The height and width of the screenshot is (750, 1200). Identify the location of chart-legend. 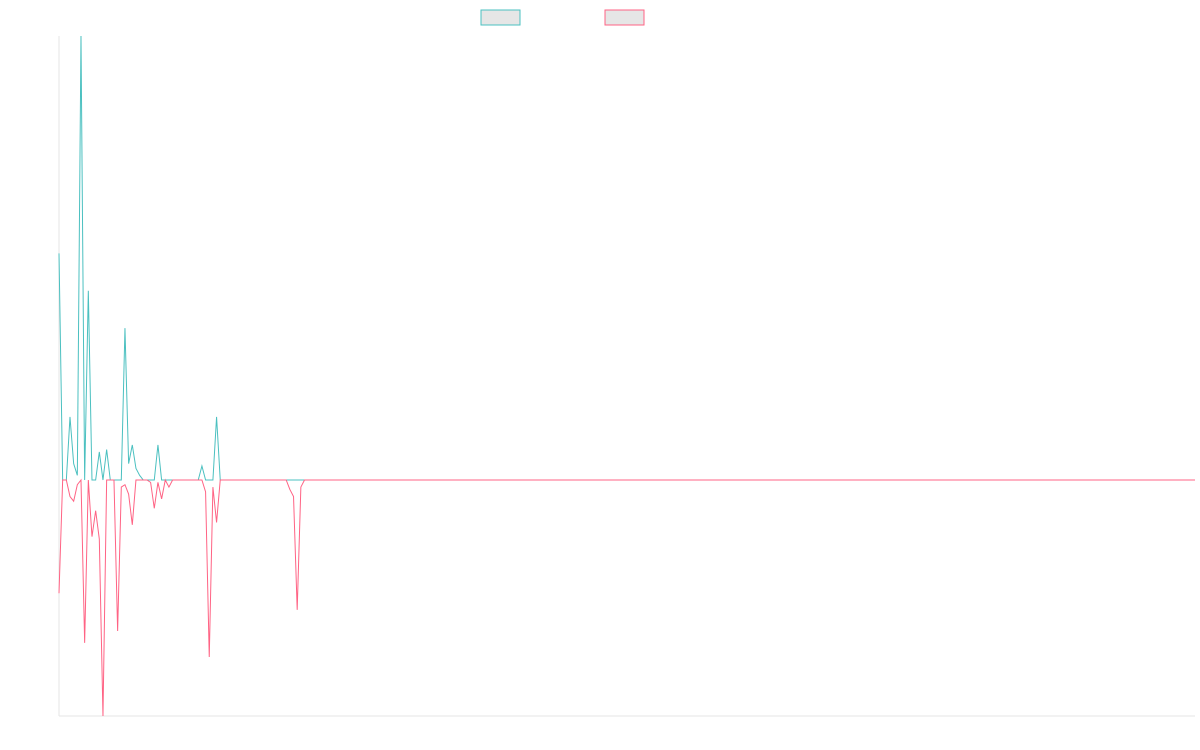
(562, 17).